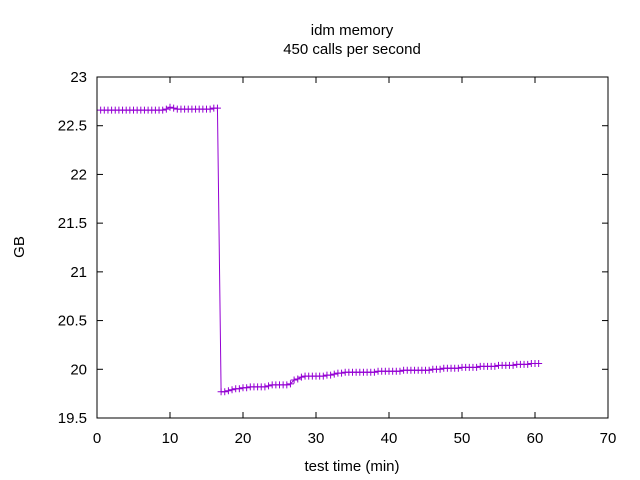  I want to click on x-tick-label: 50, so click(462, 438).